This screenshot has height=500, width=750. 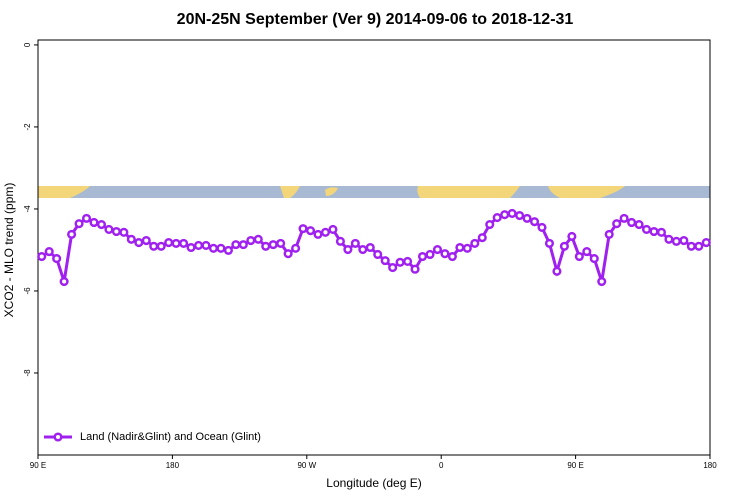 What do you see at coordinates (373, 483) in the screenshot?
I see `x-axis-label: Longitude (deg E)` at bounding box center [373, 483].